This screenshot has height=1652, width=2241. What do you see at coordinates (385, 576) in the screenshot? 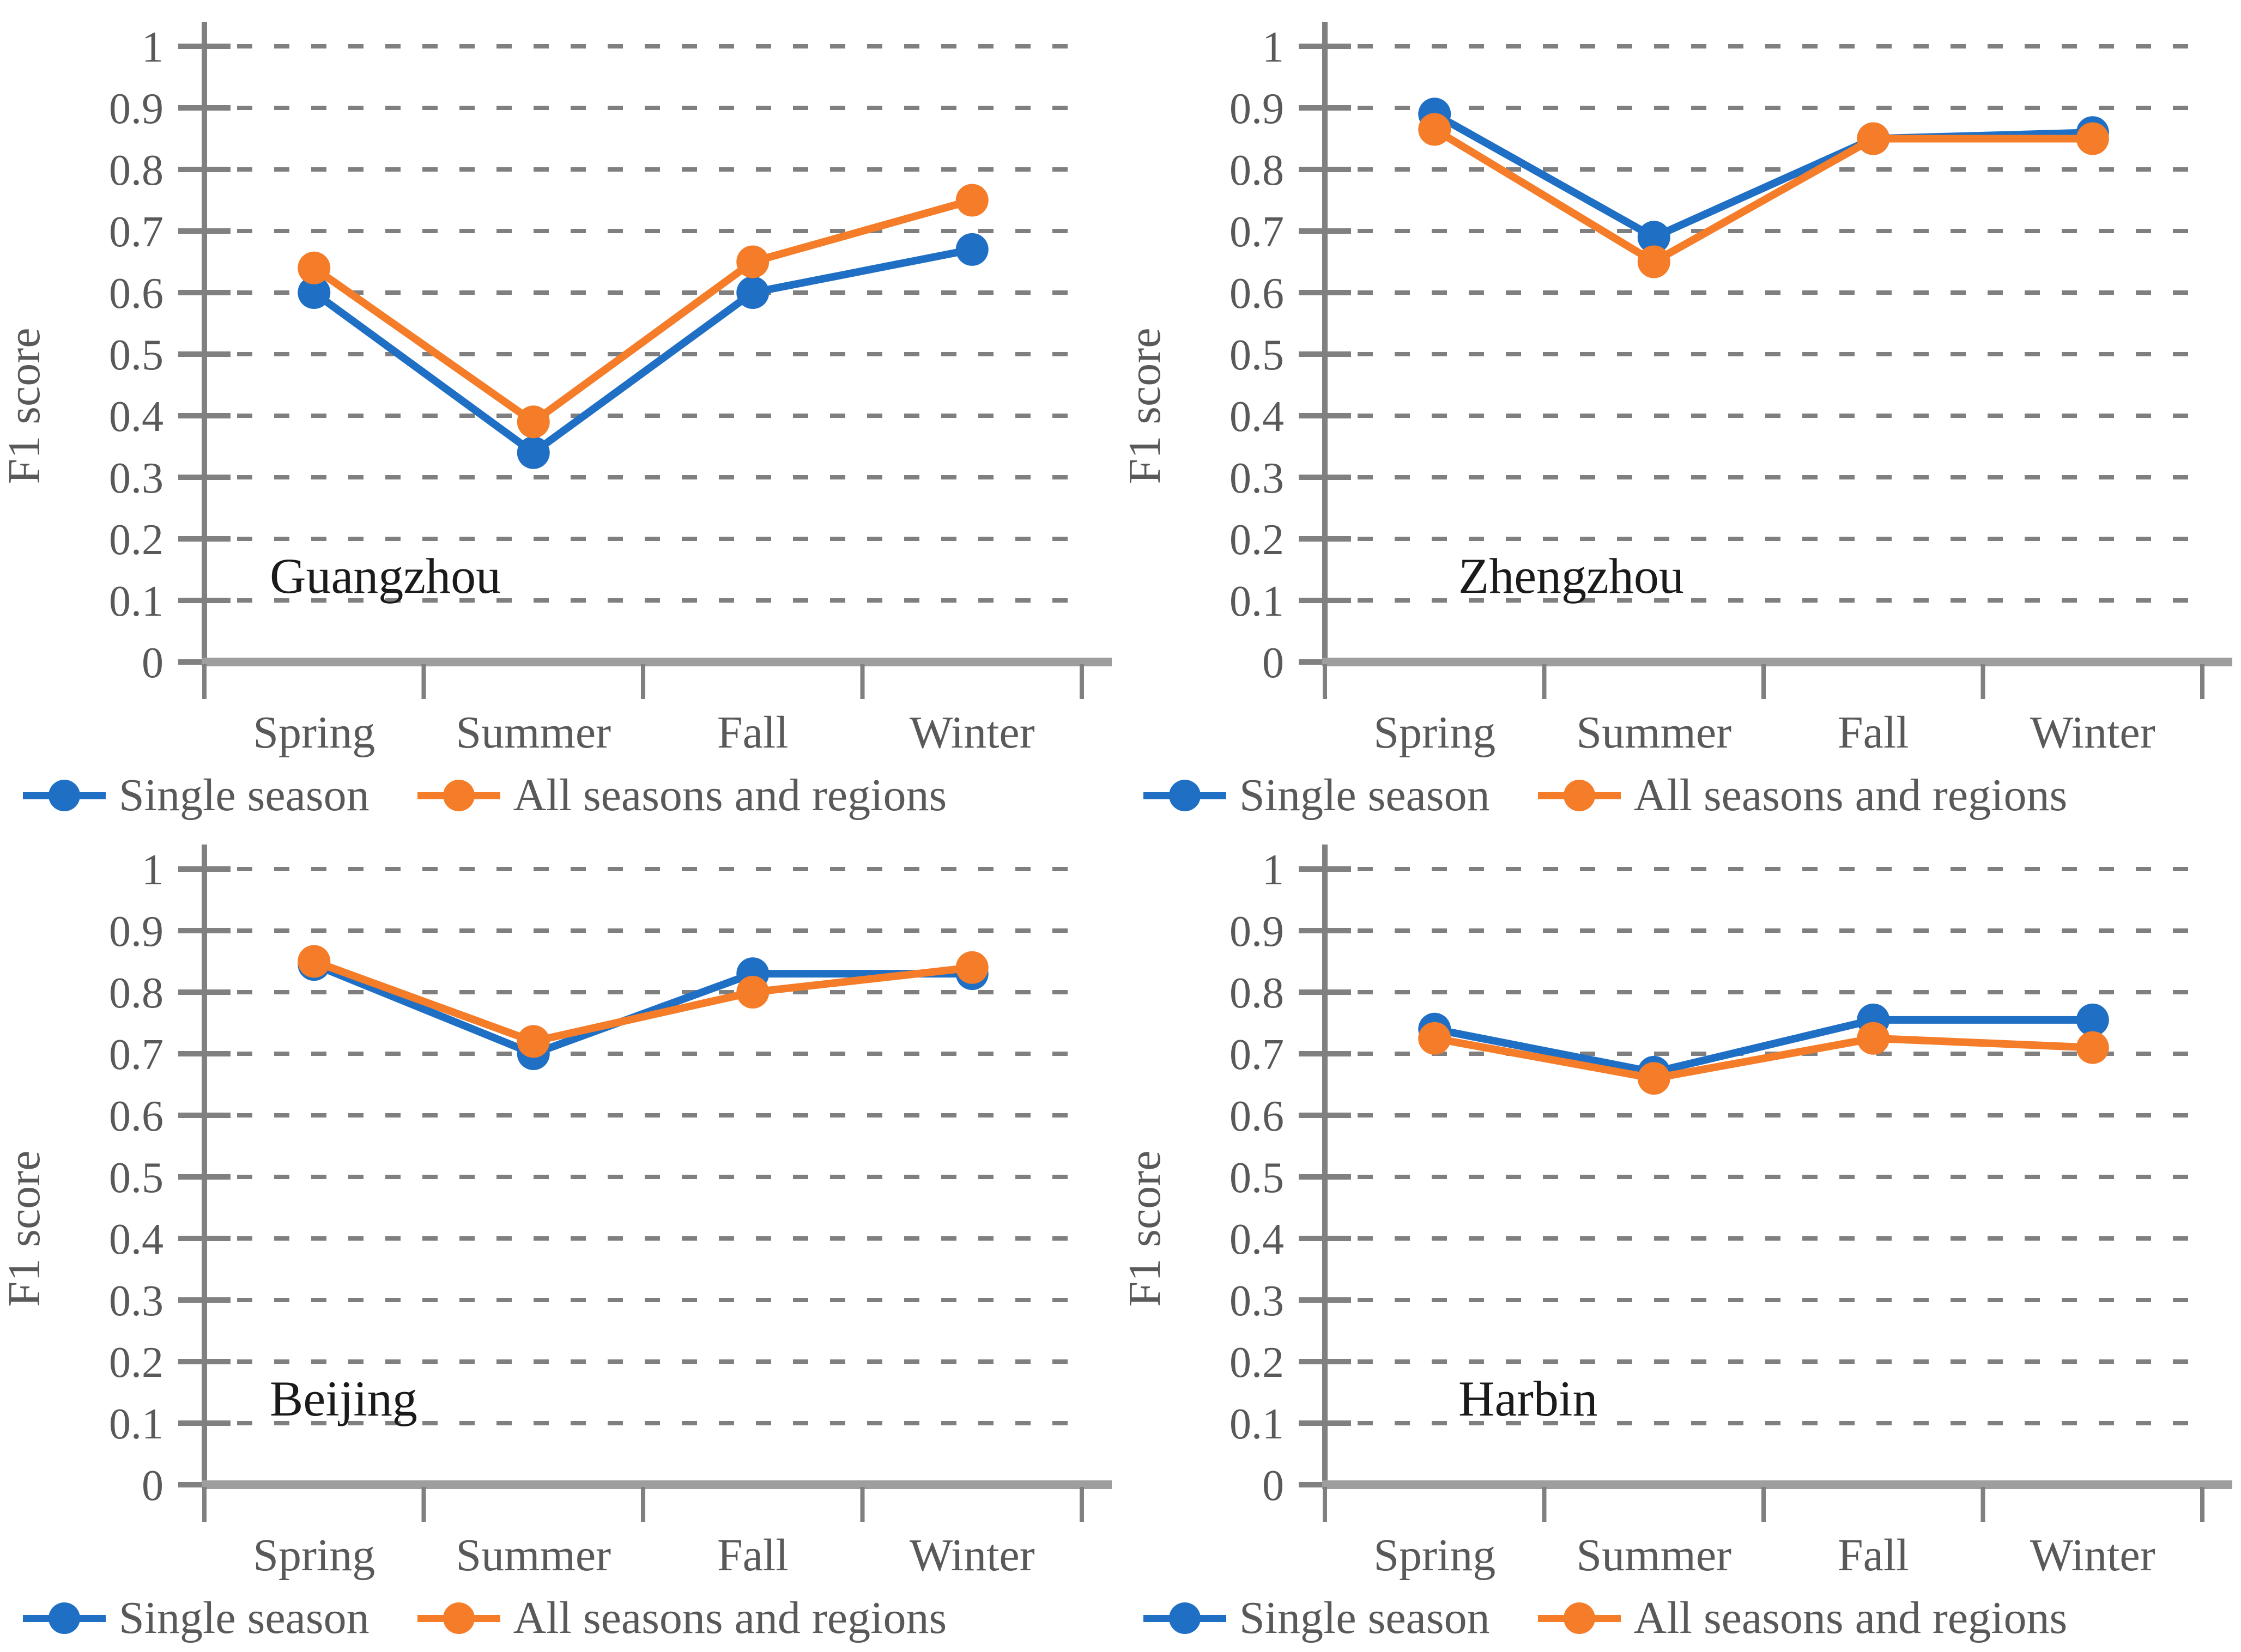
I see `city-label: Guangzhou` at bounding box center [385, 576].